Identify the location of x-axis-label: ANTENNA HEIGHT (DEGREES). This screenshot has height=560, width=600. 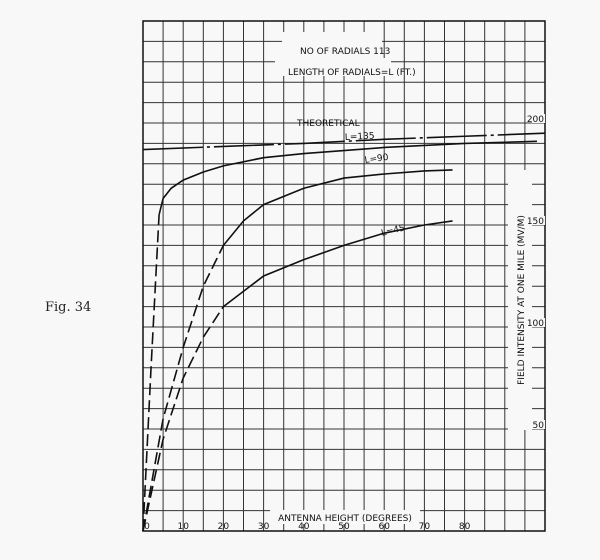
(345, 519).